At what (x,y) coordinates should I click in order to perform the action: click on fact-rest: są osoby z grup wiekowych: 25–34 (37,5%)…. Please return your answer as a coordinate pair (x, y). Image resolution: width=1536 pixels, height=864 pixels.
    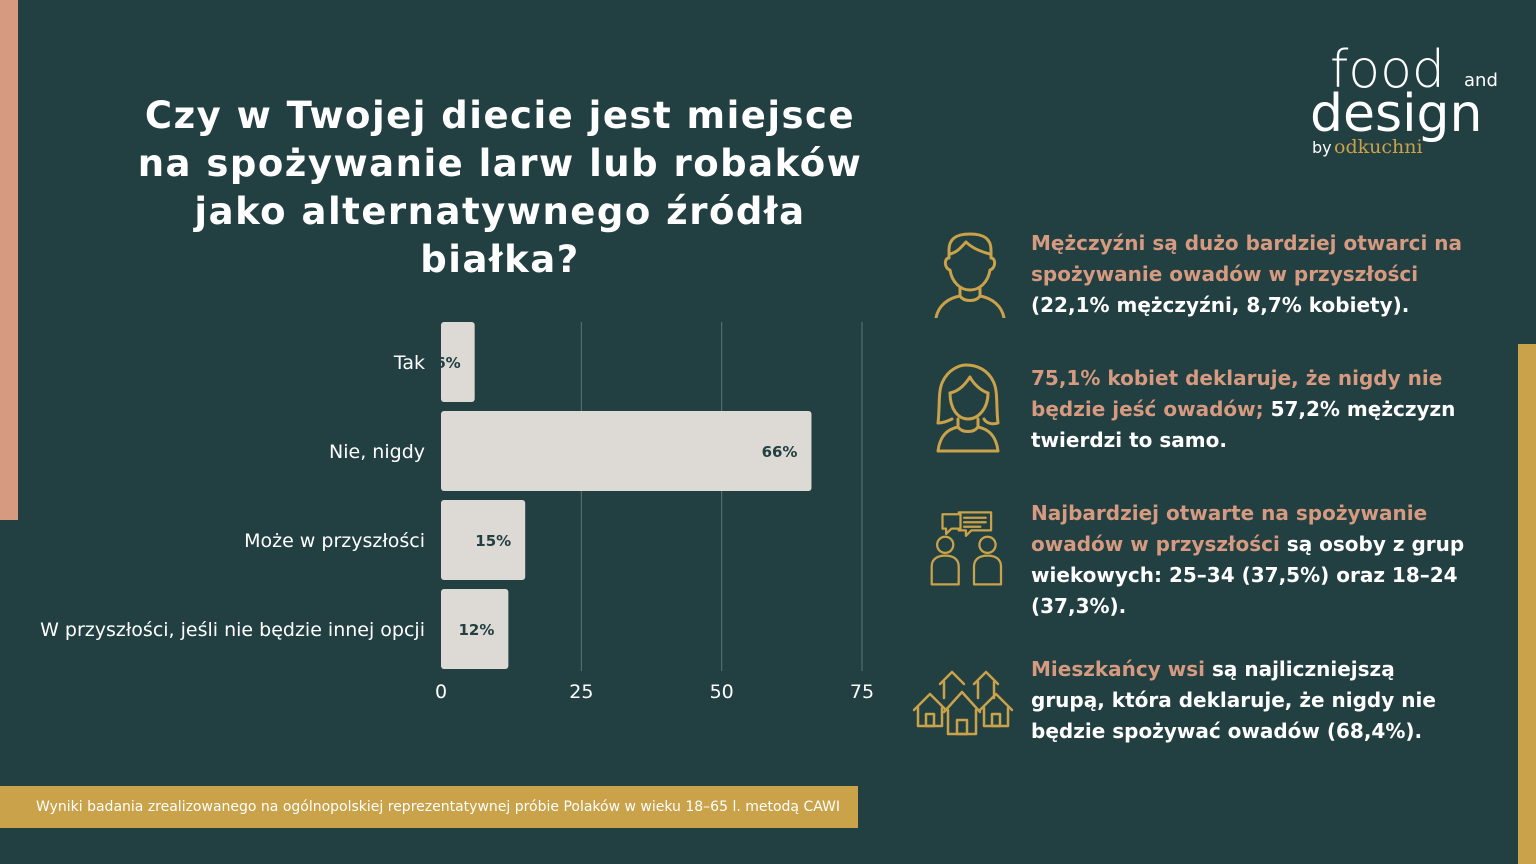
    Looking at the image, I should click on (1248, 575).